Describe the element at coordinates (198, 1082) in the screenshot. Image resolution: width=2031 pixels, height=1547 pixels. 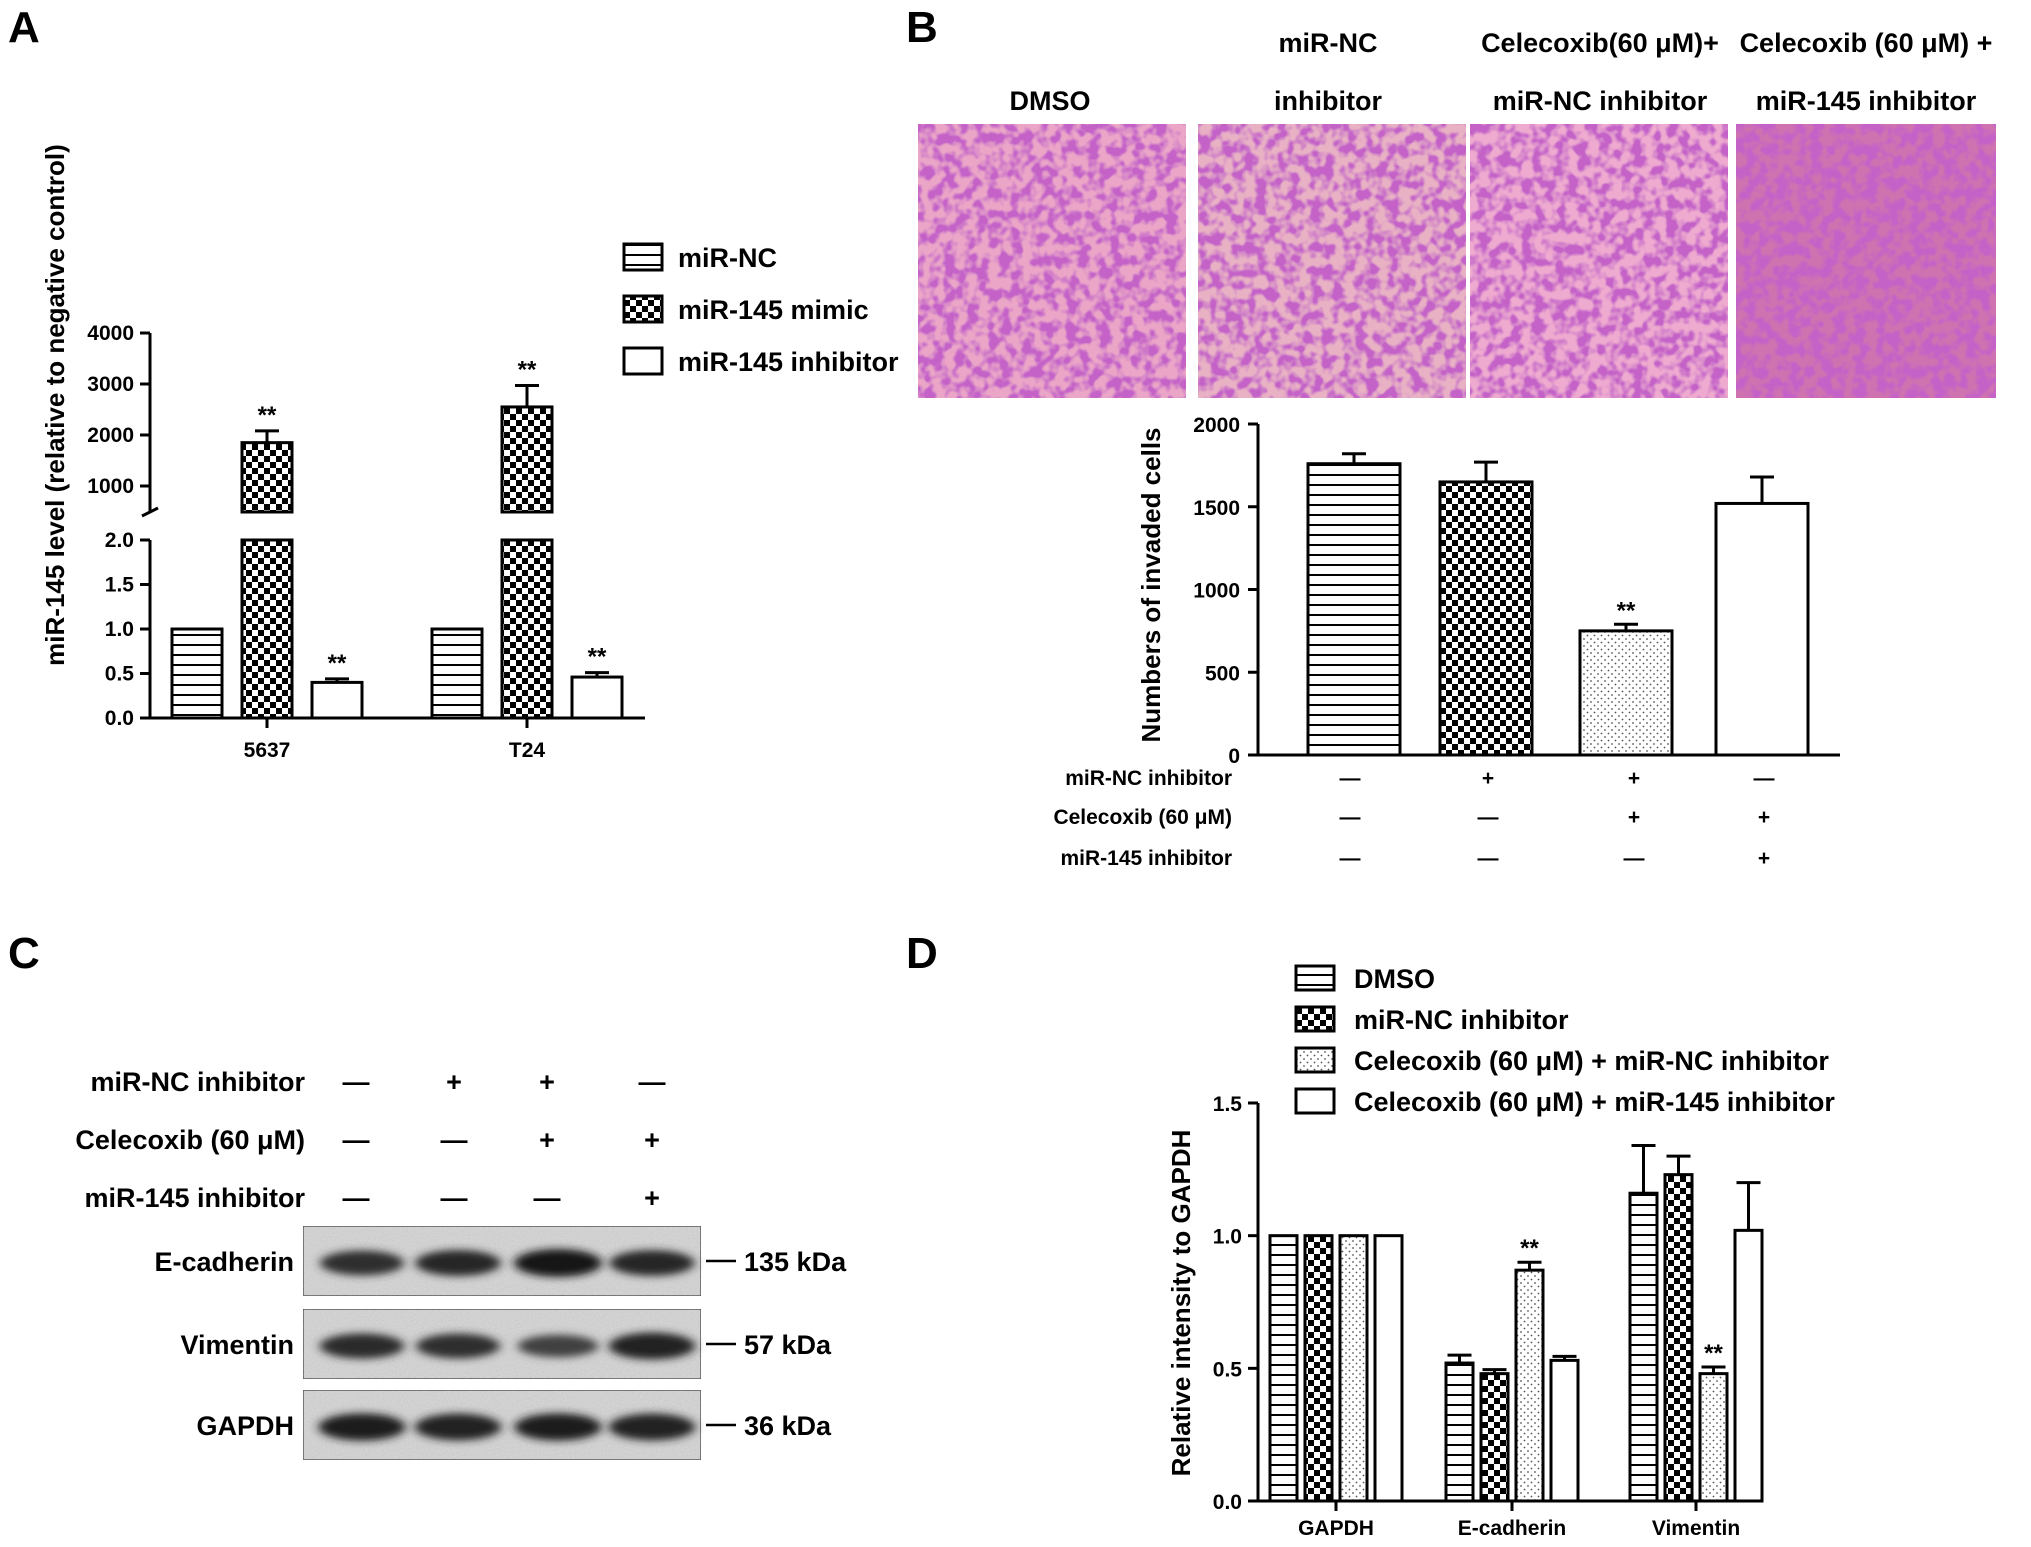
I see `condition-label: miR-NC inhibitor` at that location.